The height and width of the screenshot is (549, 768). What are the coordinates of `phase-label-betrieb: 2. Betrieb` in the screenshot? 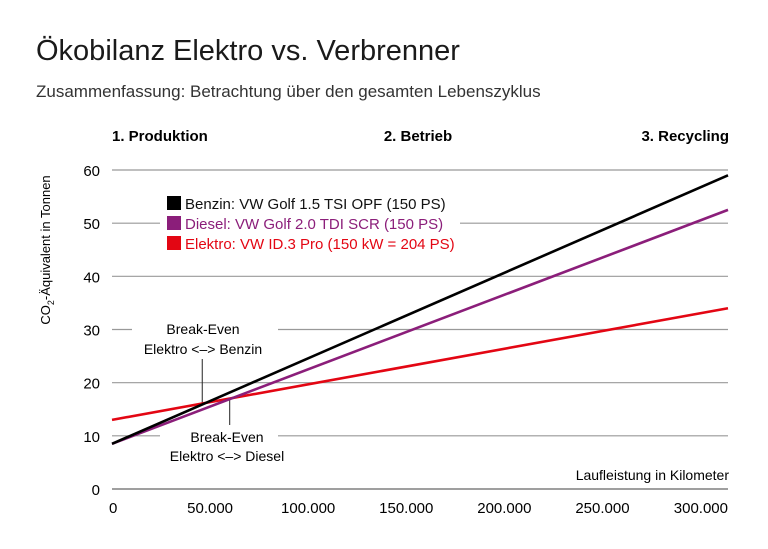 It's located at (418, 136).